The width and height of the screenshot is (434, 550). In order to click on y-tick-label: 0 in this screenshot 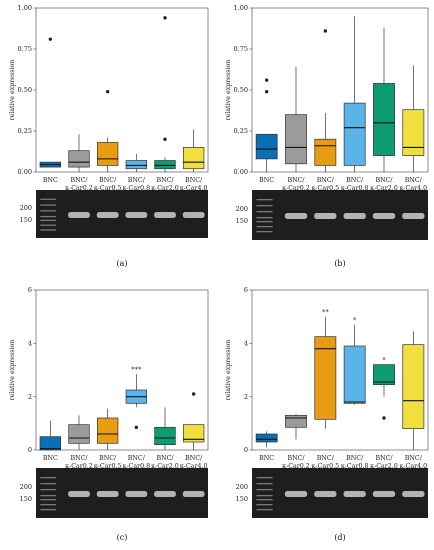, I will do `click(30, 450)`.